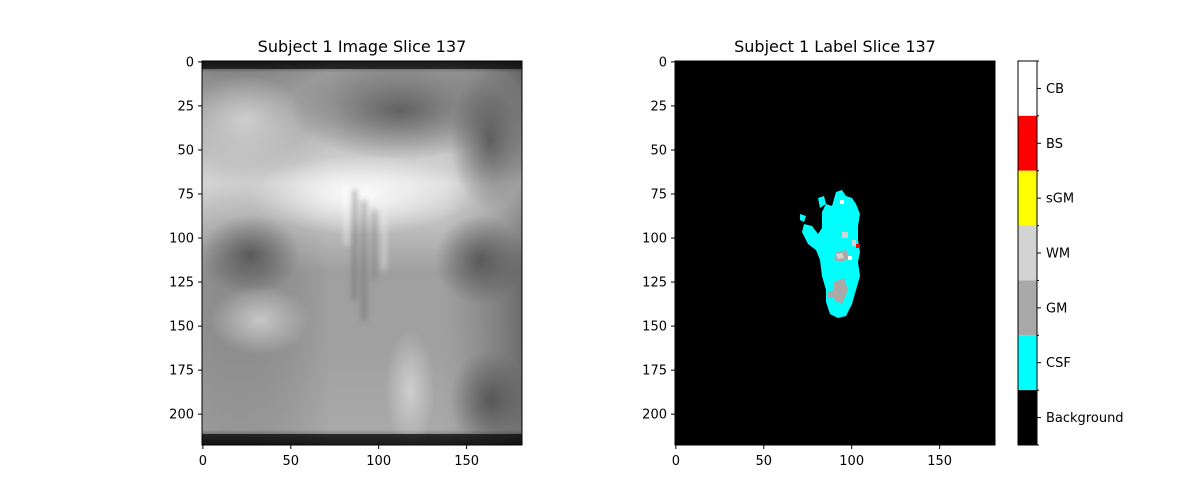 This screenshot has width=1200, height=500. Describe the element at coordinates (658, 106) in the screenshot. I see `right_panel-y-tick-label: 25` at that location.